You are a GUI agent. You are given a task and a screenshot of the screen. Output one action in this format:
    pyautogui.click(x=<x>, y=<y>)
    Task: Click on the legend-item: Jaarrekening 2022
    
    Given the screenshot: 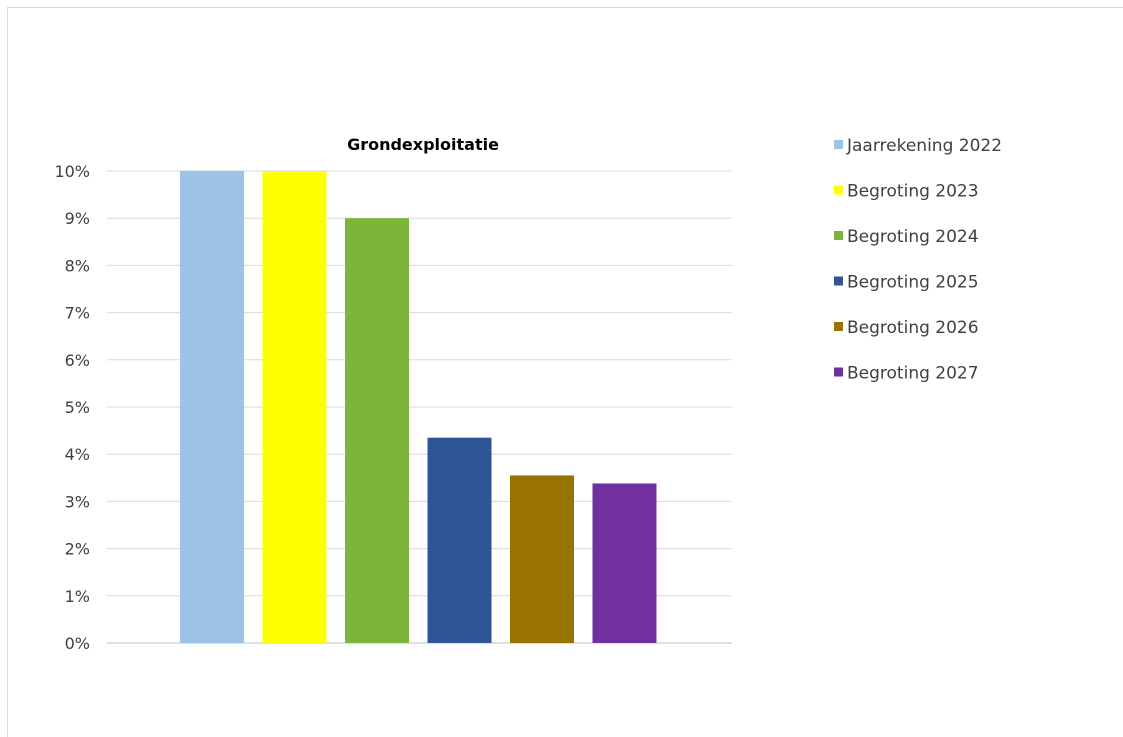 What is the action you would take?
    pyautogui.click(x=918, y=146)
    